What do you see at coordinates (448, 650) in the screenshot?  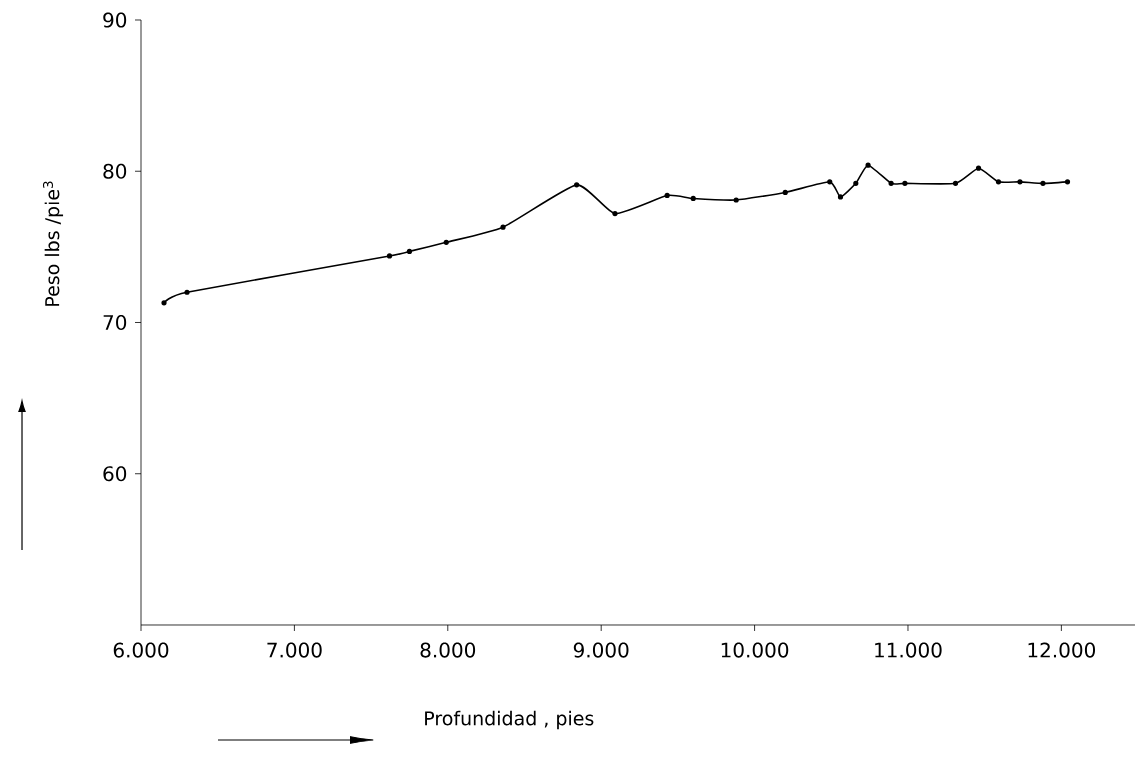 I see `x-tick-label: 8.000` at bounding box center [448, 650].